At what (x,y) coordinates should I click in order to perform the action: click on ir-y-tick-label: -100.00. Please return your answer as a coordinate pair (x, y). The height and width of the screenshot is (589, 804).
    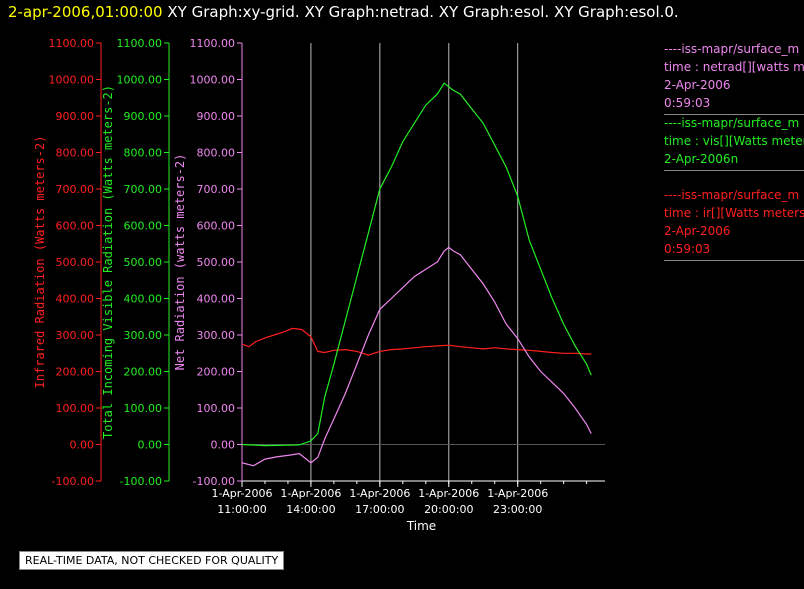
    Looking at the image, I should click on (73, 481).